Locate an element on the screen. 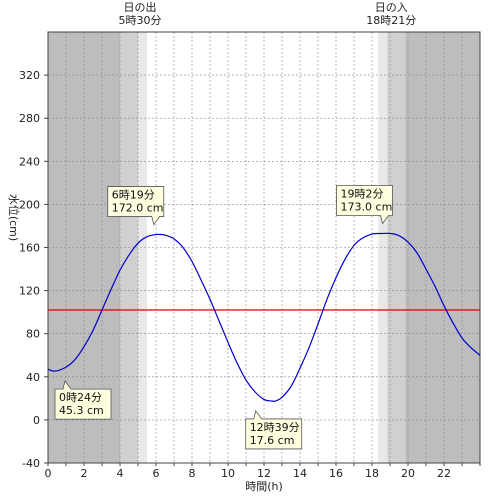 The image size is (496, 496). callout-time: 0時24分 is located at coordinates (80, 397).